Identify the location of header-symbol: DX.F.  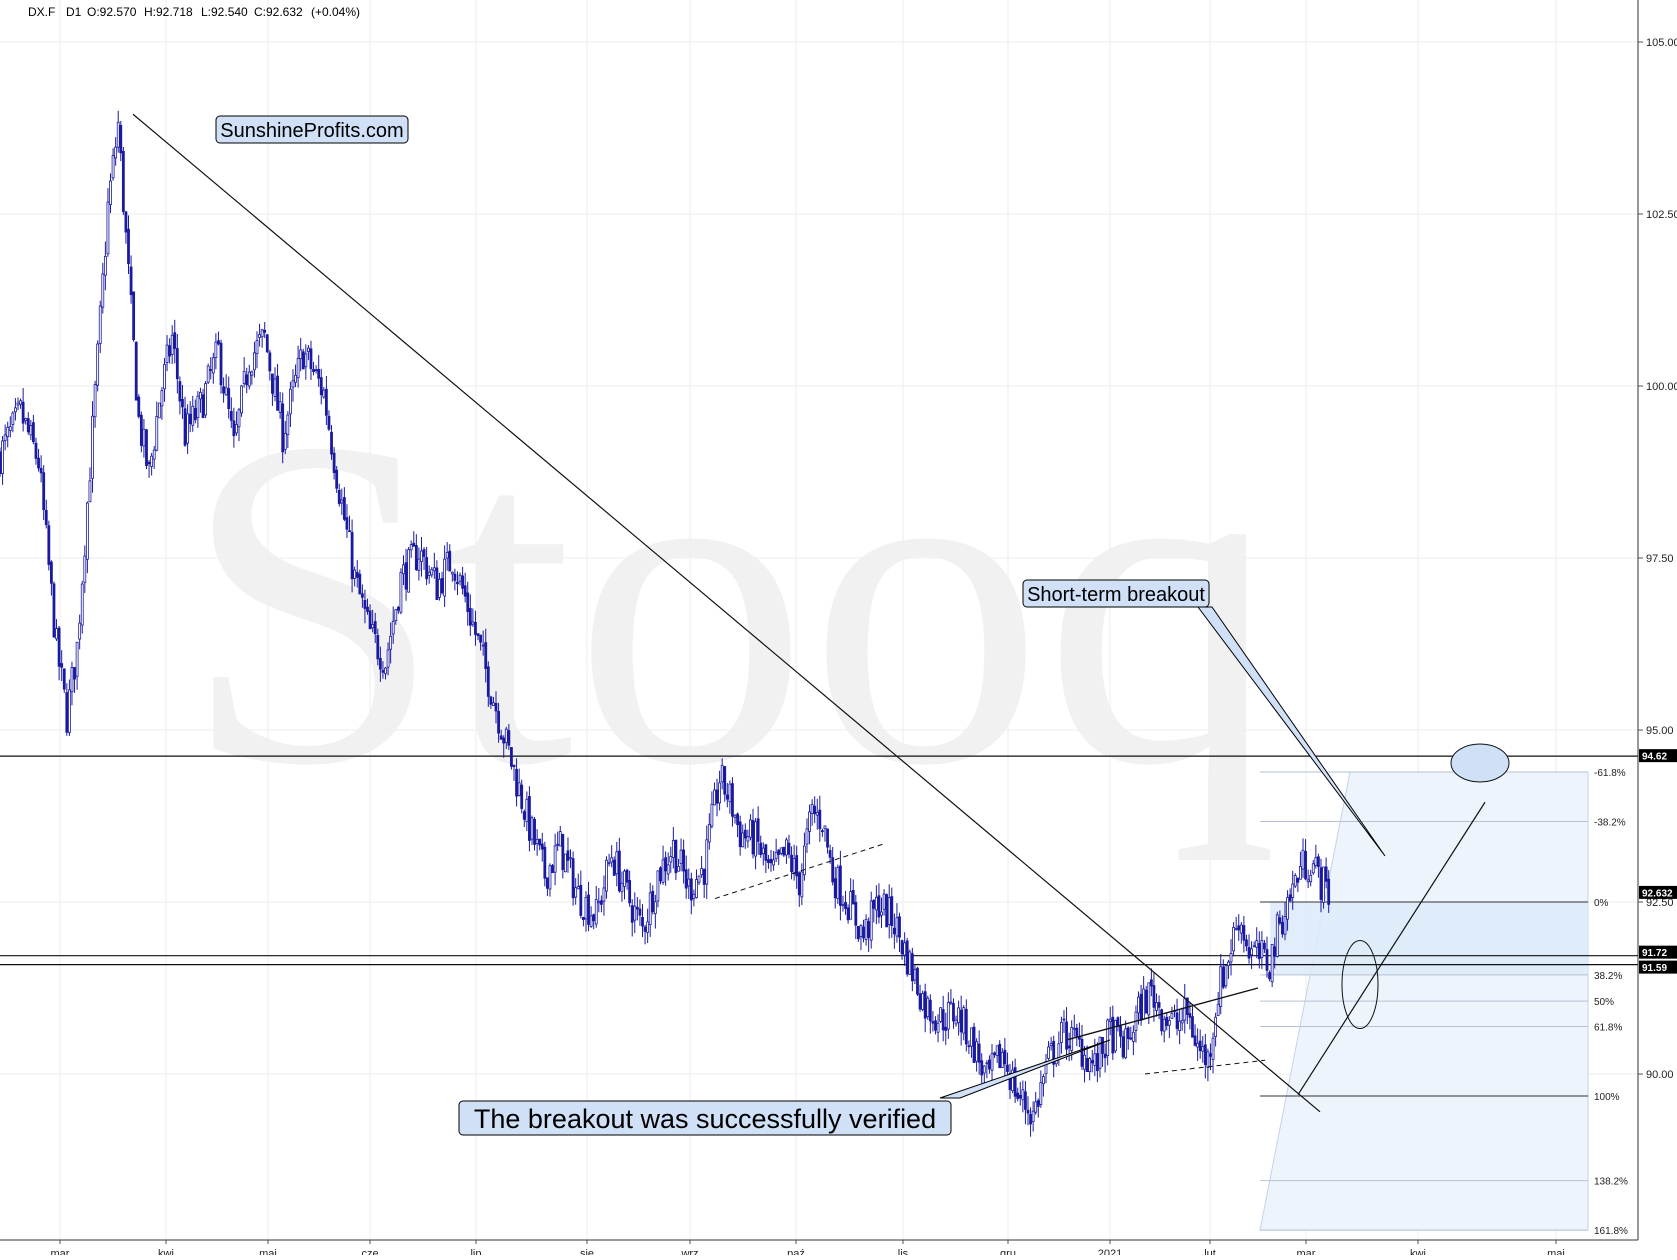
(41, 12).